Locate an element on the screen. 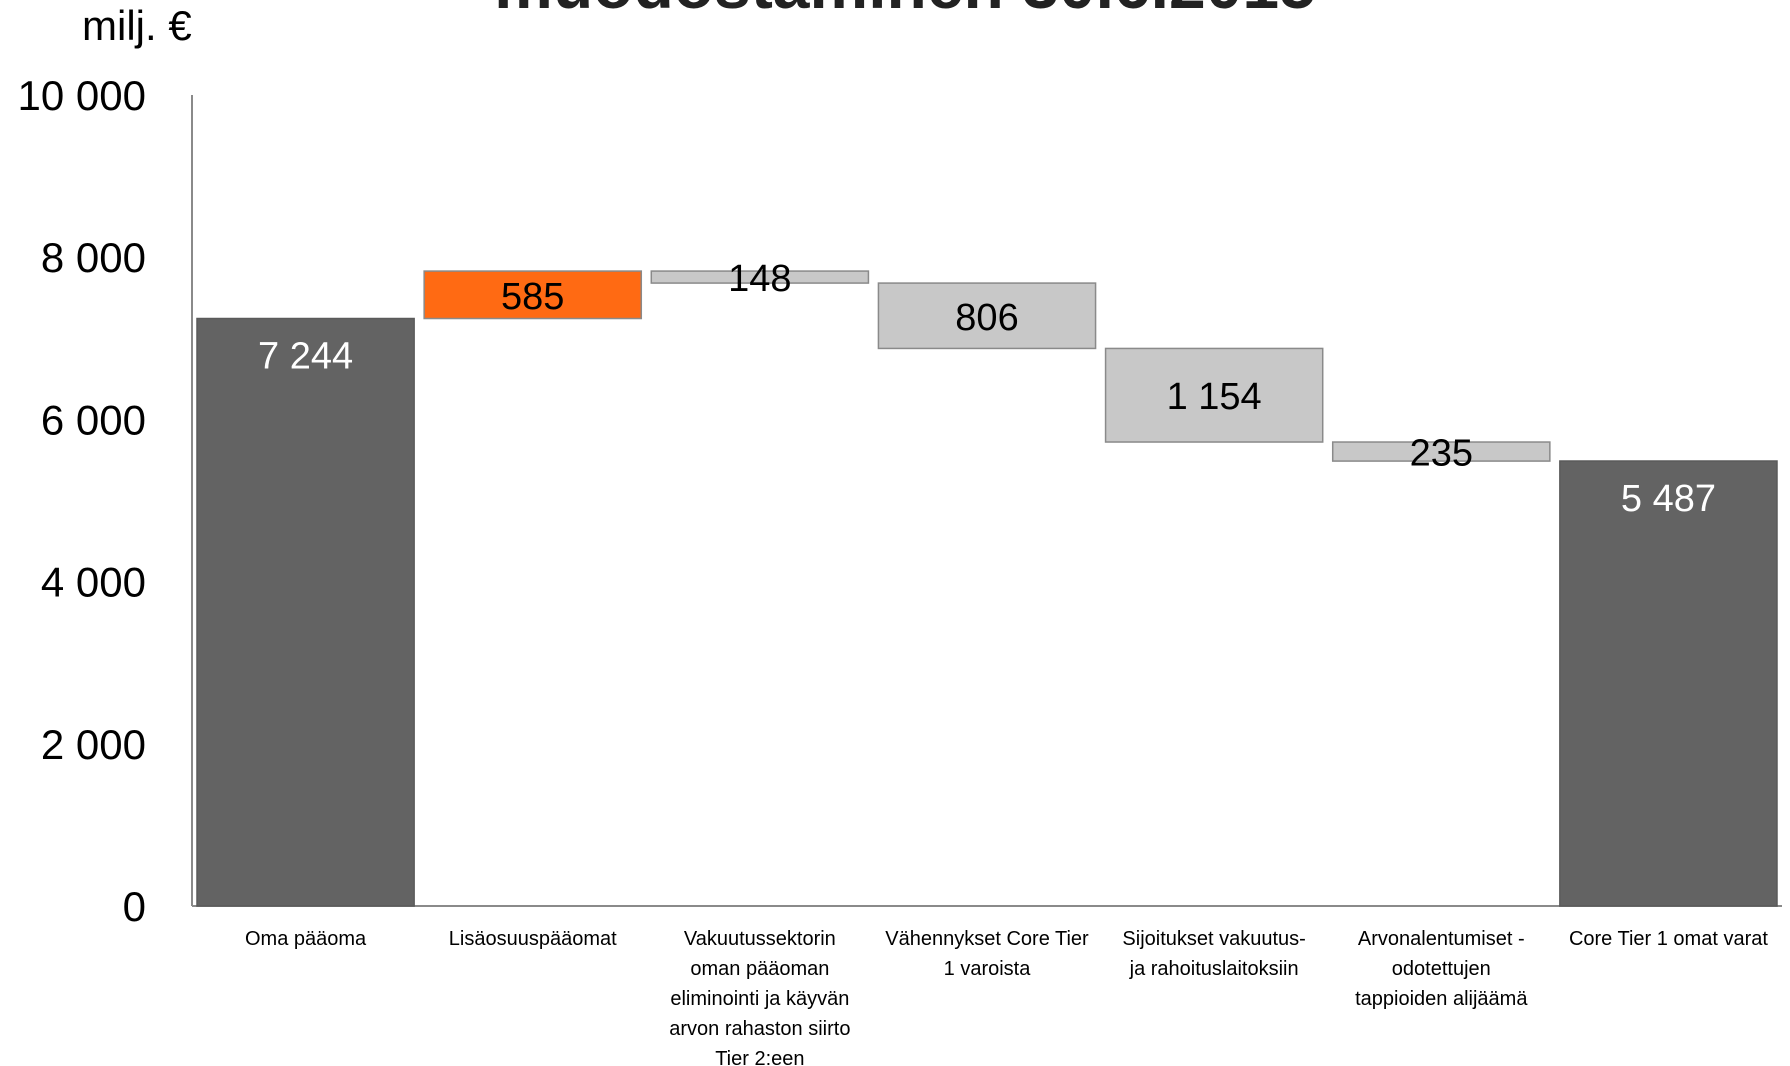  y-tick-label: 8 000 is located at coordinates (93, 257).